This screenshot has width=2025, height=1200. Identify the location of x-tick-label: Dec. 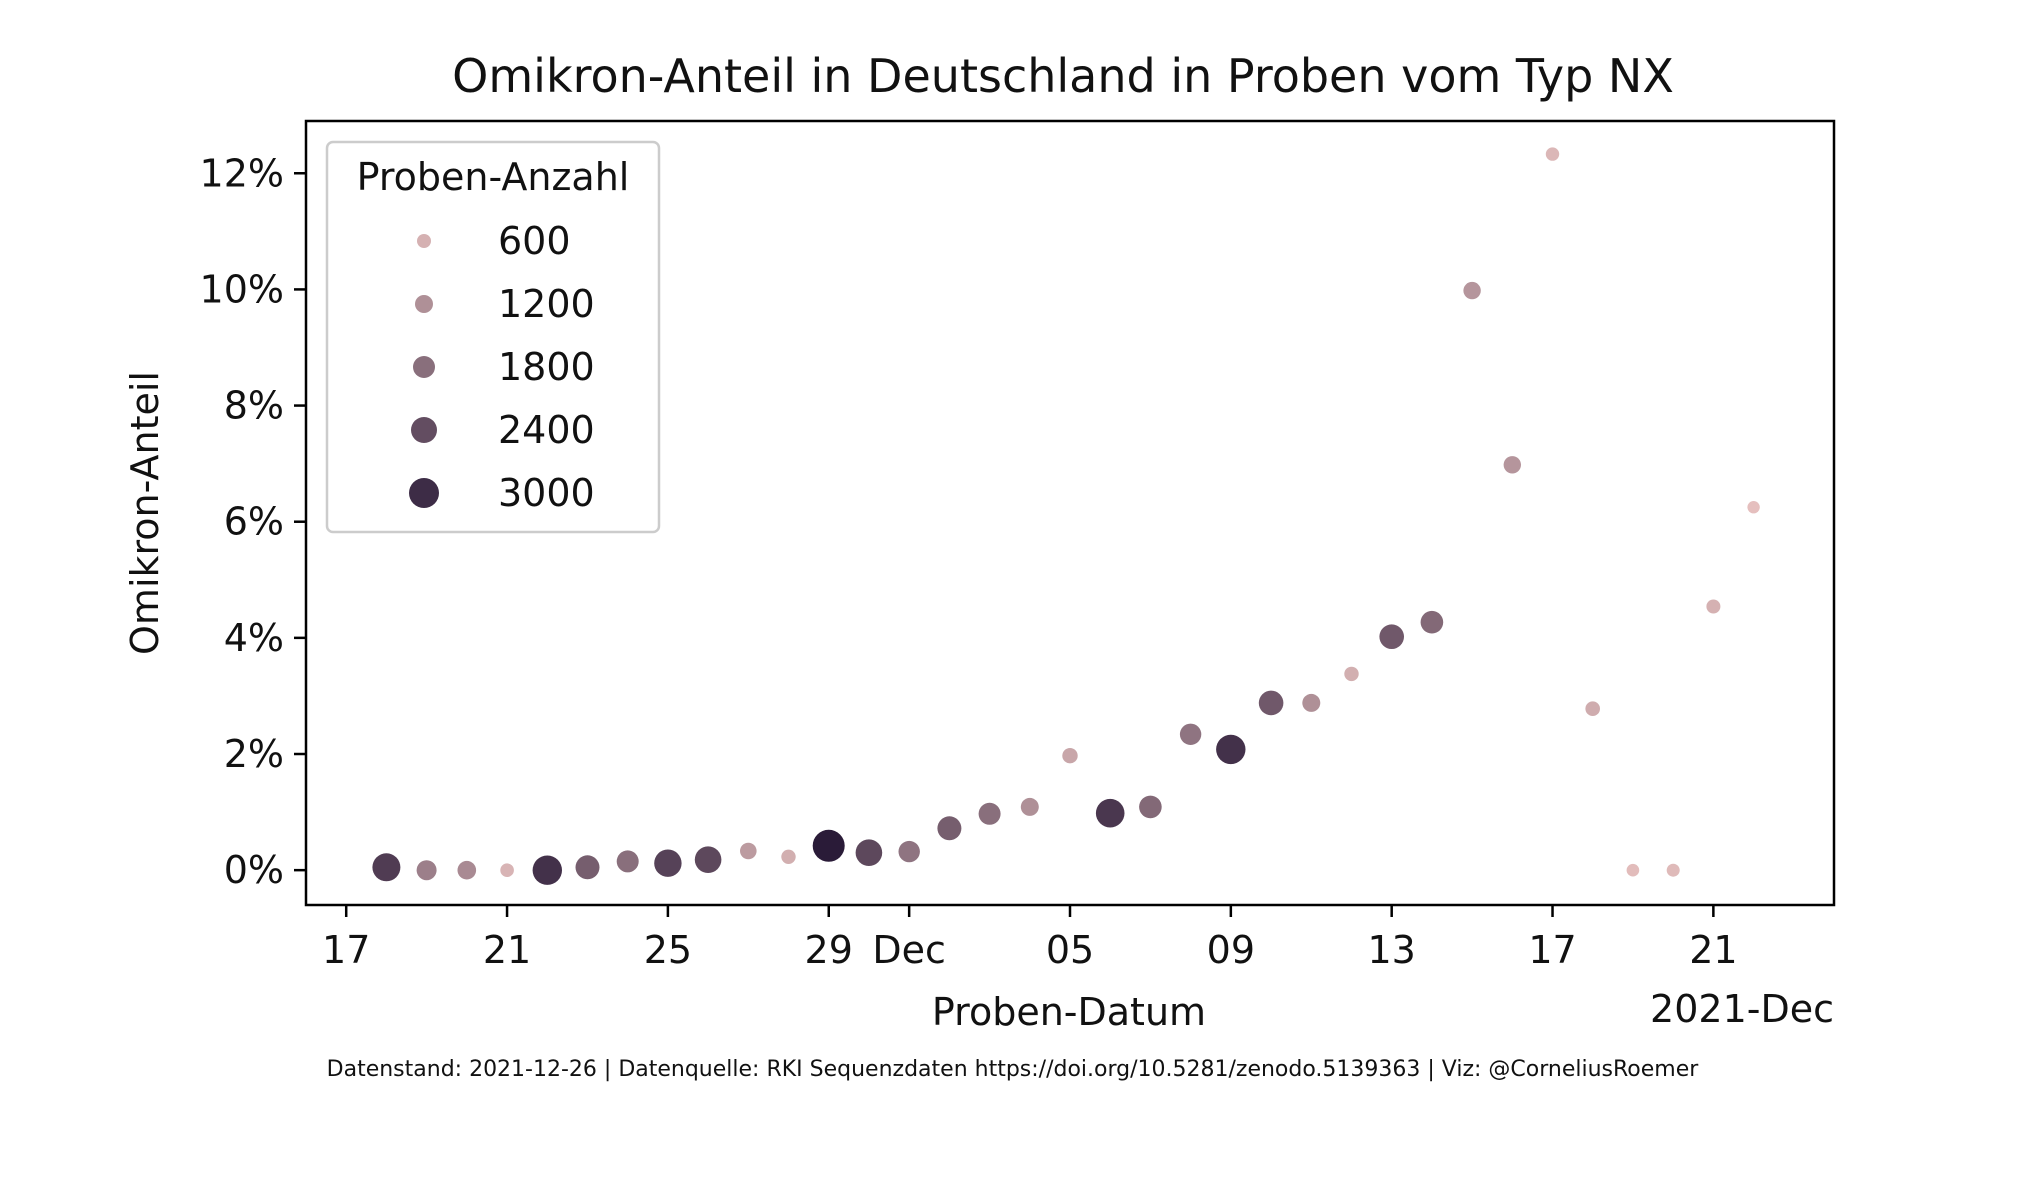
(909, 950).